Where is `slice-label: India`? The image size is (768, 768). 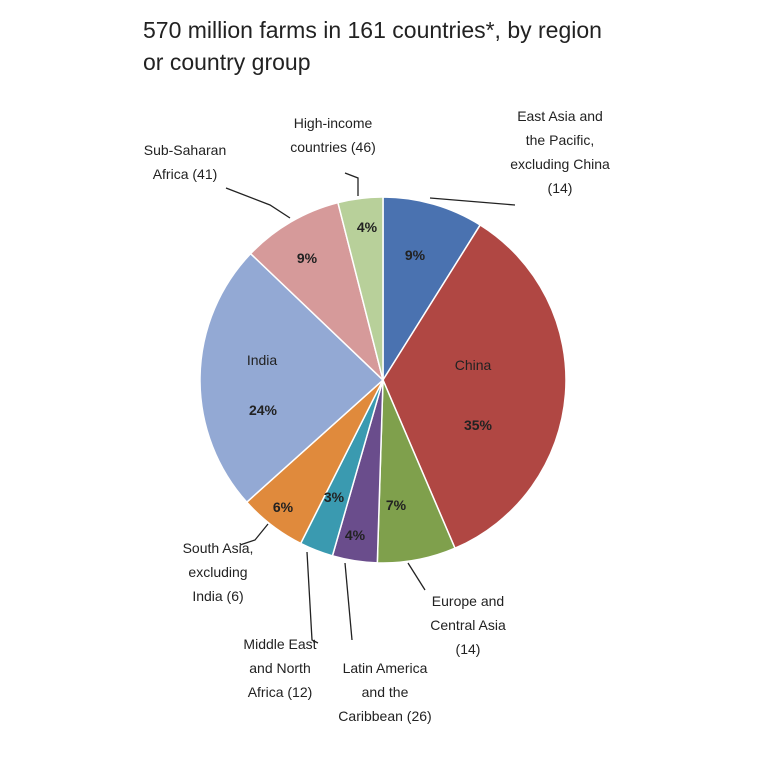
slice-label: India is located at coordinates (262, 360).